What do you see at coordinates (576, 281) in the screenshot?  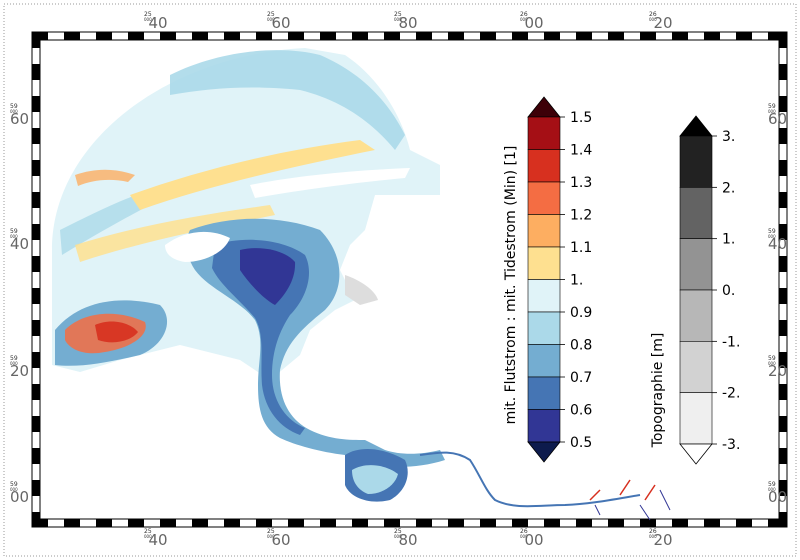 I see `ratio-colorbar-label: 1.` at bounding box center [576, 281].